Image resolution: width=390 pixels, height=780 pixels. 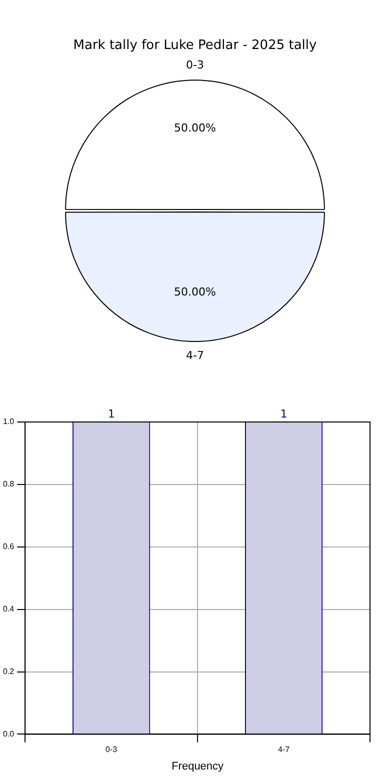 What do you see at coordinates (198, 766) in the screenshot?
I see `x-axis-title: Frequency` at bounding box center [198, 766].